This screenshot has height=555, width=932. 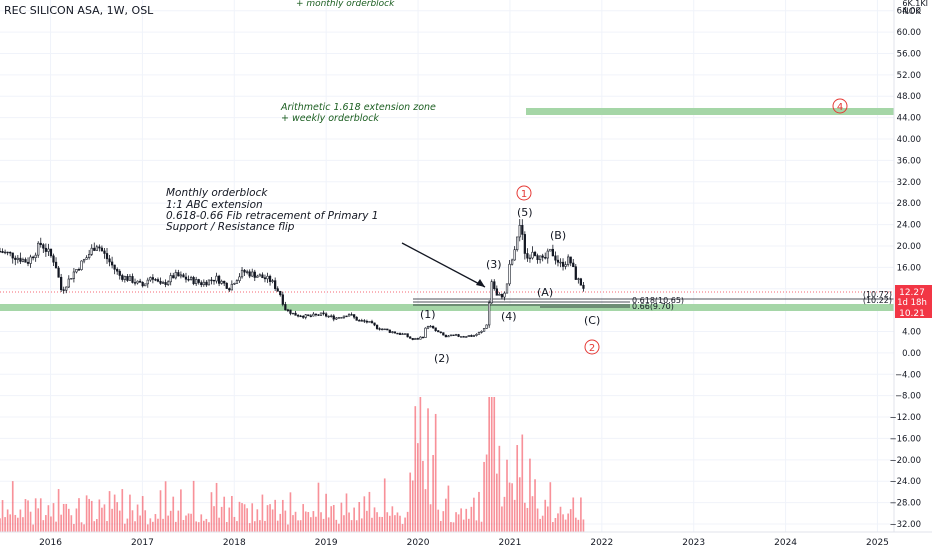 What do you see at coordinates (911, 332) in the screenshot?
I see `y-tick-label: 4.00` at bounding box center [911, 332].